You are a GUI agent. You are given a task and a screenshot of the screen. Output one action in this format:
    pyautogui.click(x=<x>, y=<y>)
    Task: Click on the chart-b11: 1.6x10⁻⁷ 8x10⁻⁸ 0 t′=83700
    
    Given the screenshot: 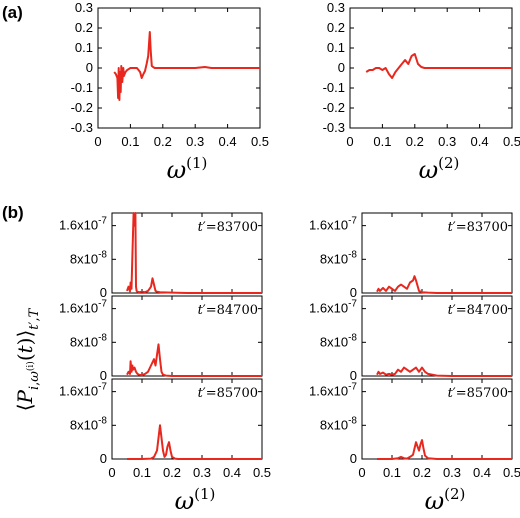 What is the action you would take?
    pyautogui.click(x=161, y=256)
    